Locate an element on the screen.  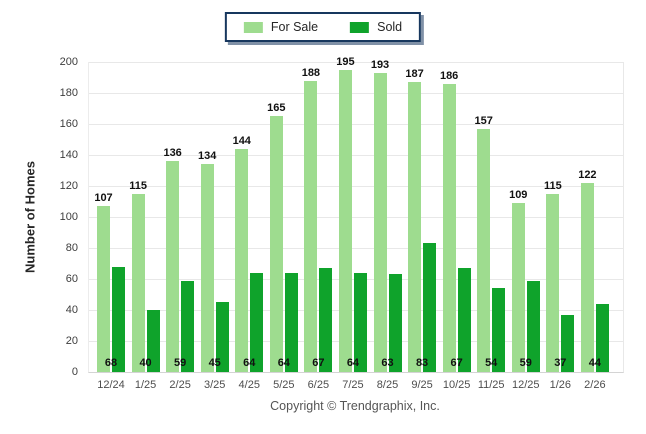
bar-group: 107 68 12/24 is located at coordinates (109, 226).